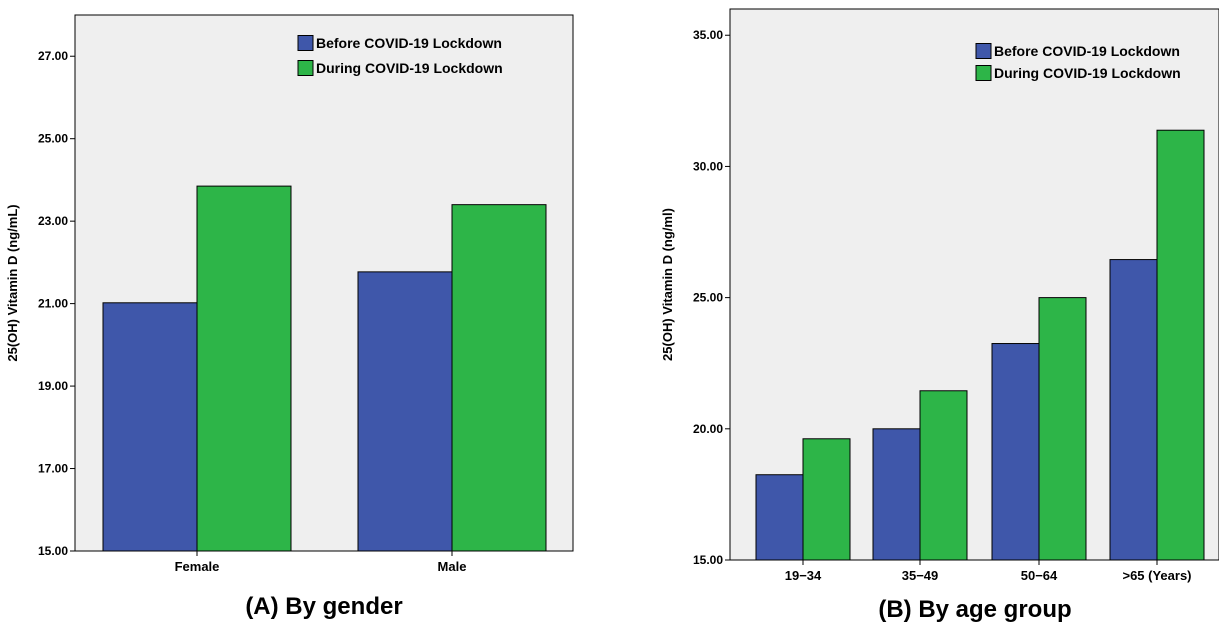 The width and height of the screenshot is (1219, 624). What do you see at coordinates (53, 221) in the screenshot?
I see `y-tick-label: 23.00` at bounding box center [53, 221].